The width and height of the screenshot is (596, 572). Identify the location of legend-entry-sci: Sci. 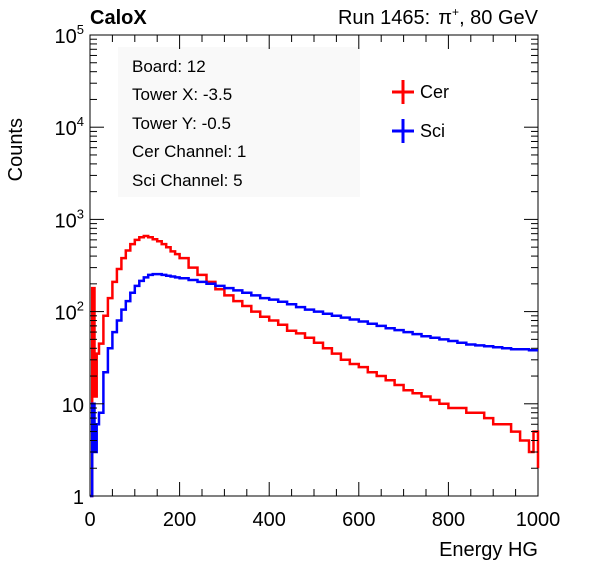
(418, 131).